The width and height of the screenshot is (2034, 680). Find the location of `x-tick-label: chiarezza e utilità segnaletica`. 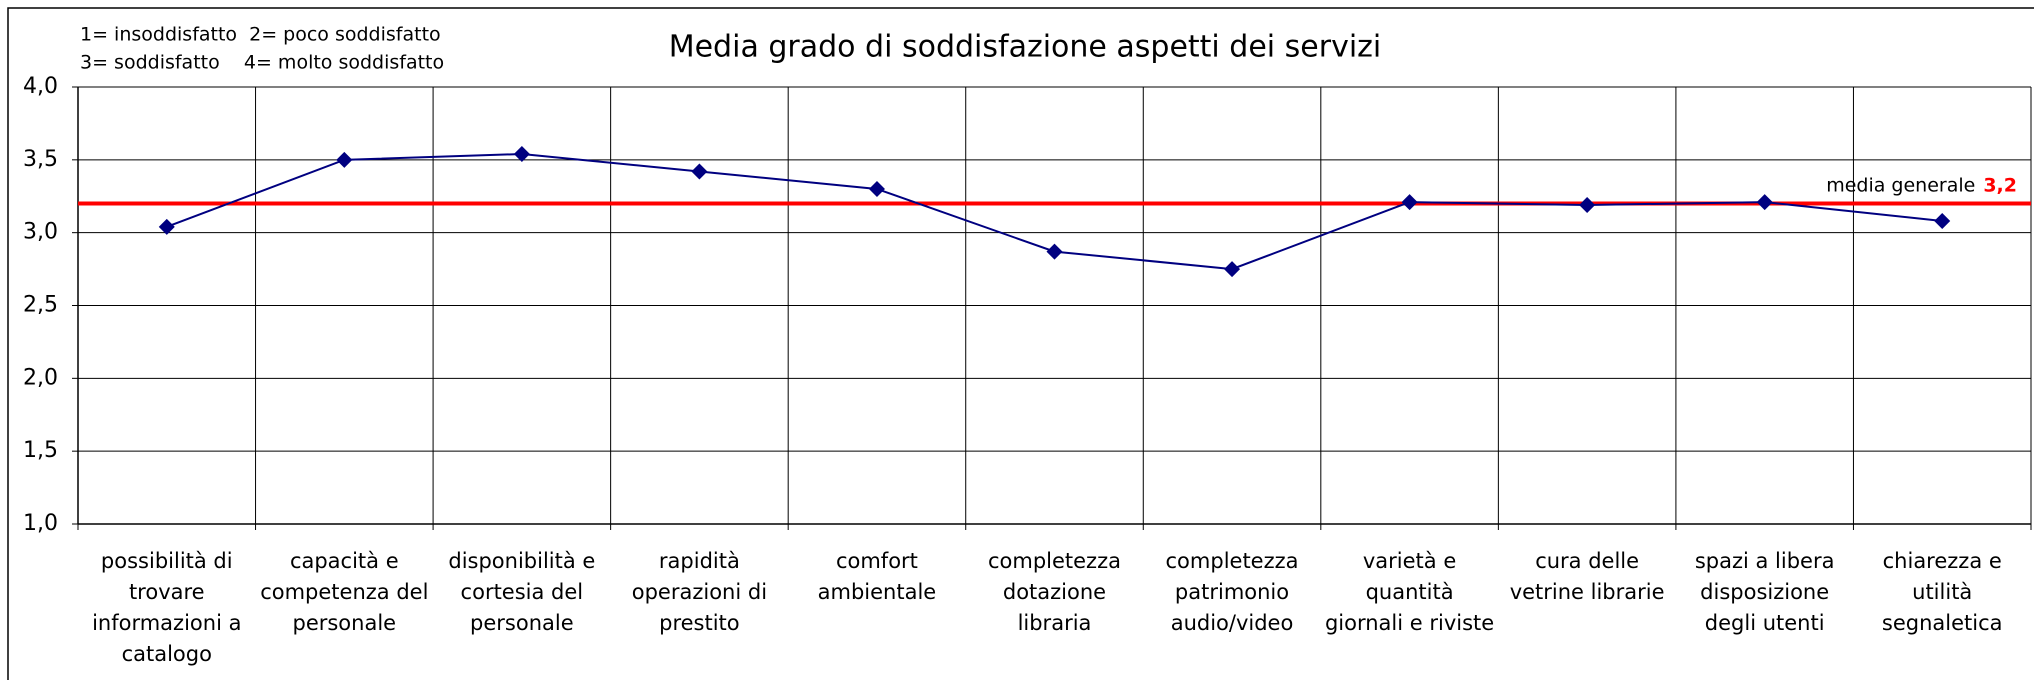

x-tick-label: chiarezza e utilità segnaletica is located at coordinates (1942, 592).